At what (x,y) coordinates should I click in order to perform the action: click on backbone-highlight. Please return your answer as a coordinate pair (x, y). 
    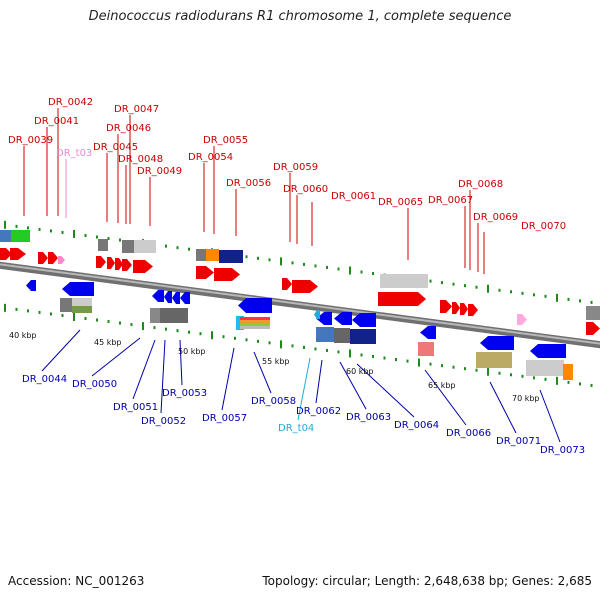
    Looking at the image, I should click on (300, 304).